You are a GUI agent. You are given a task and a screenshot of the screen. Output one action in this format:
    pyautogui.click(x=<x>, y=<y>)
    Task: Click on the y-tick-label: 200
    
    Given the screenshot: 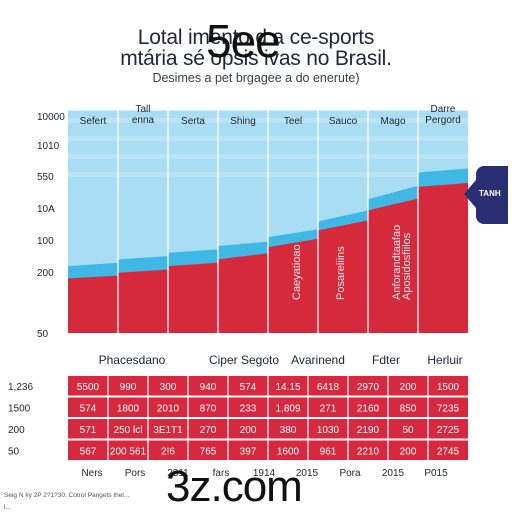 What is the action you would take?
    pyautogui.click(x=45, y=273)
    